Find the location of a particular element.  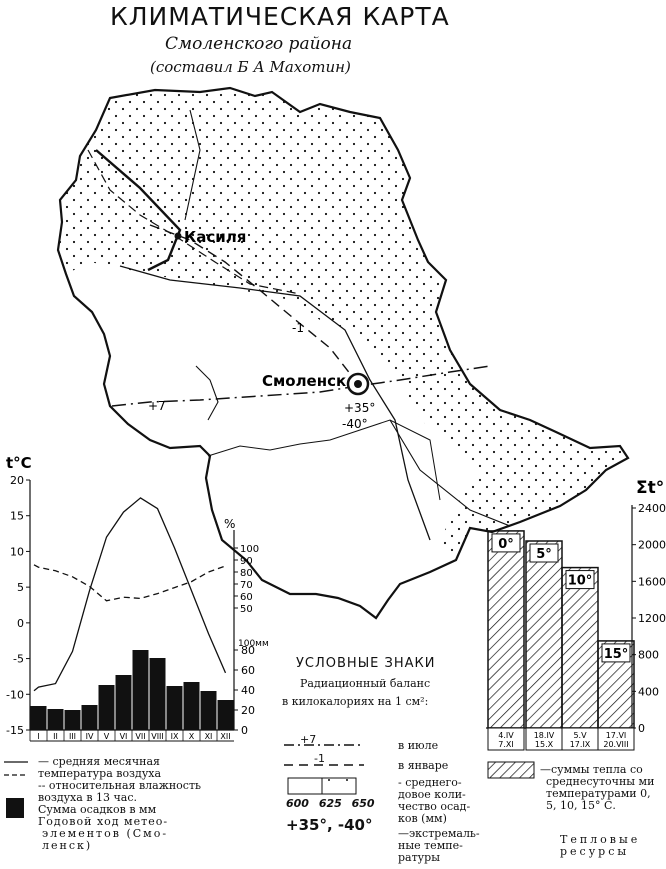

precip-tick-label: 40 is located at coordinates (248, 690).